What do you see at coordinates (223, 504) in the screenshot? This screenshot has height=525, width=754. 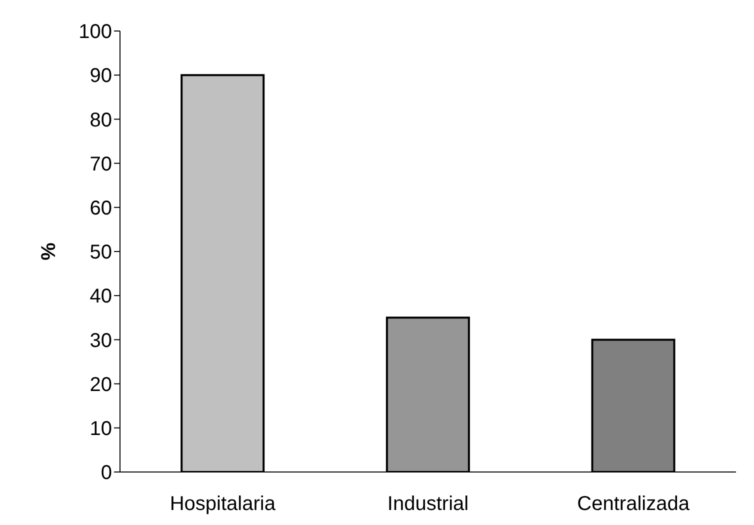 I see `x-tick-label: Hospitalaria` at bounding box center [223, 504].